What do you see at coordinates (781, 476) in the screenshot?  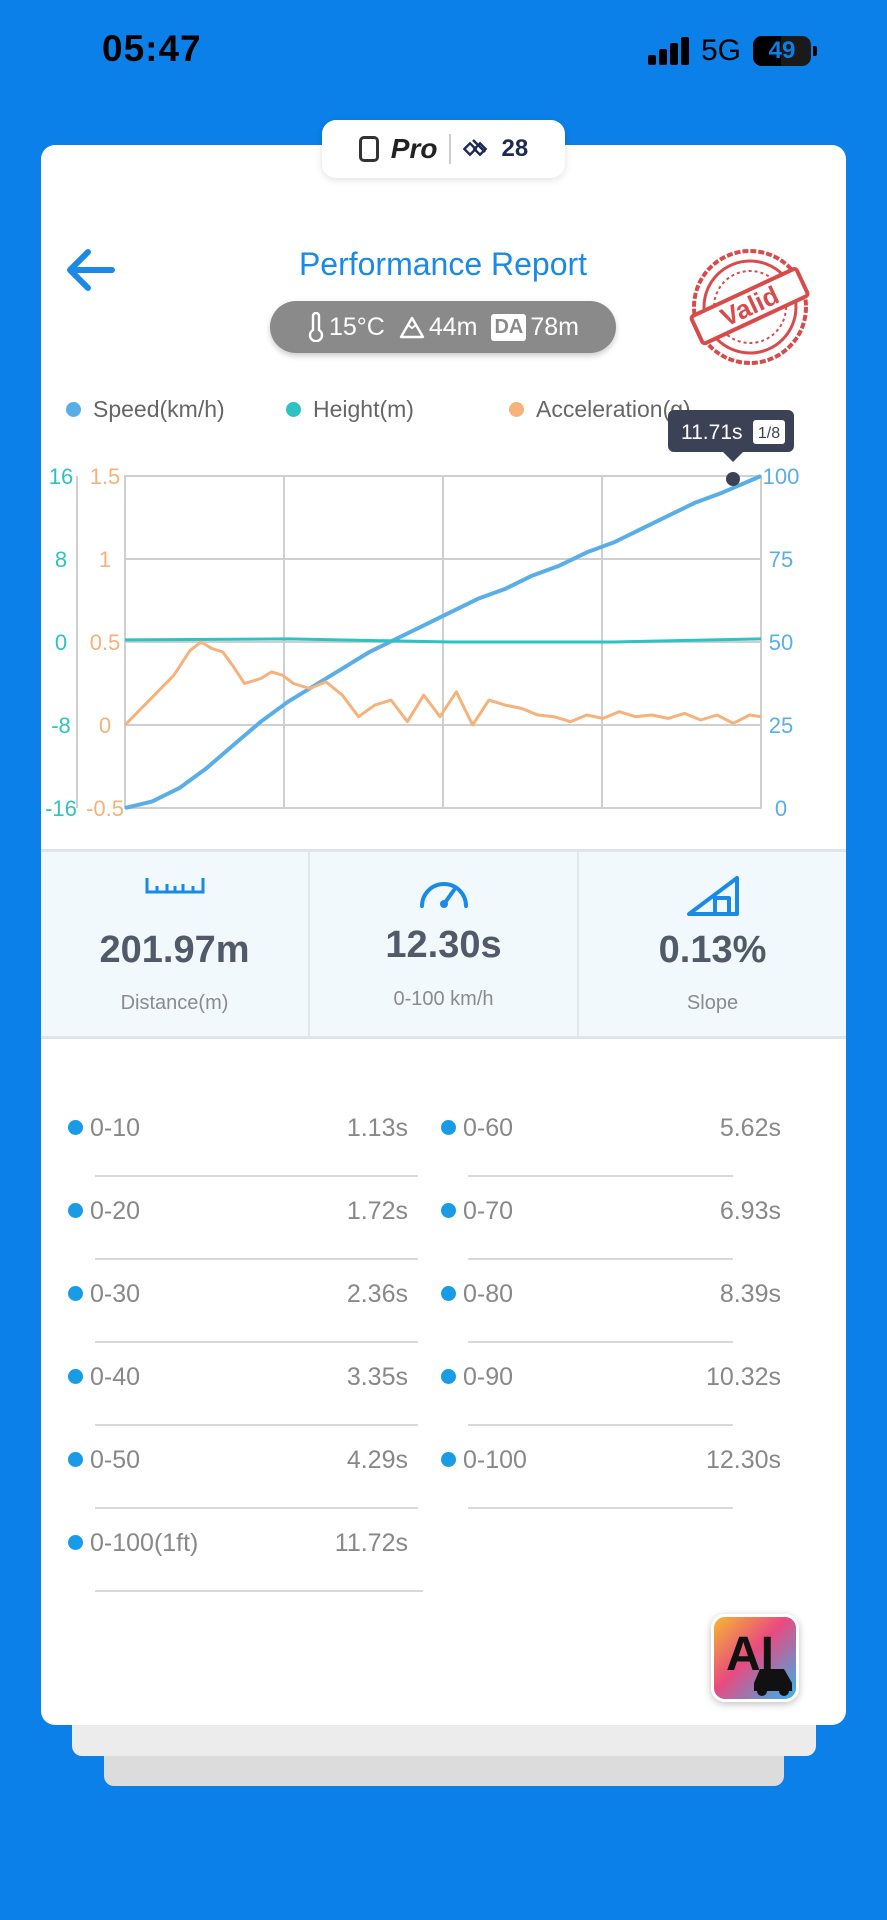 I see `speed-axis-tick: 100` at bounding box center [781, 476].